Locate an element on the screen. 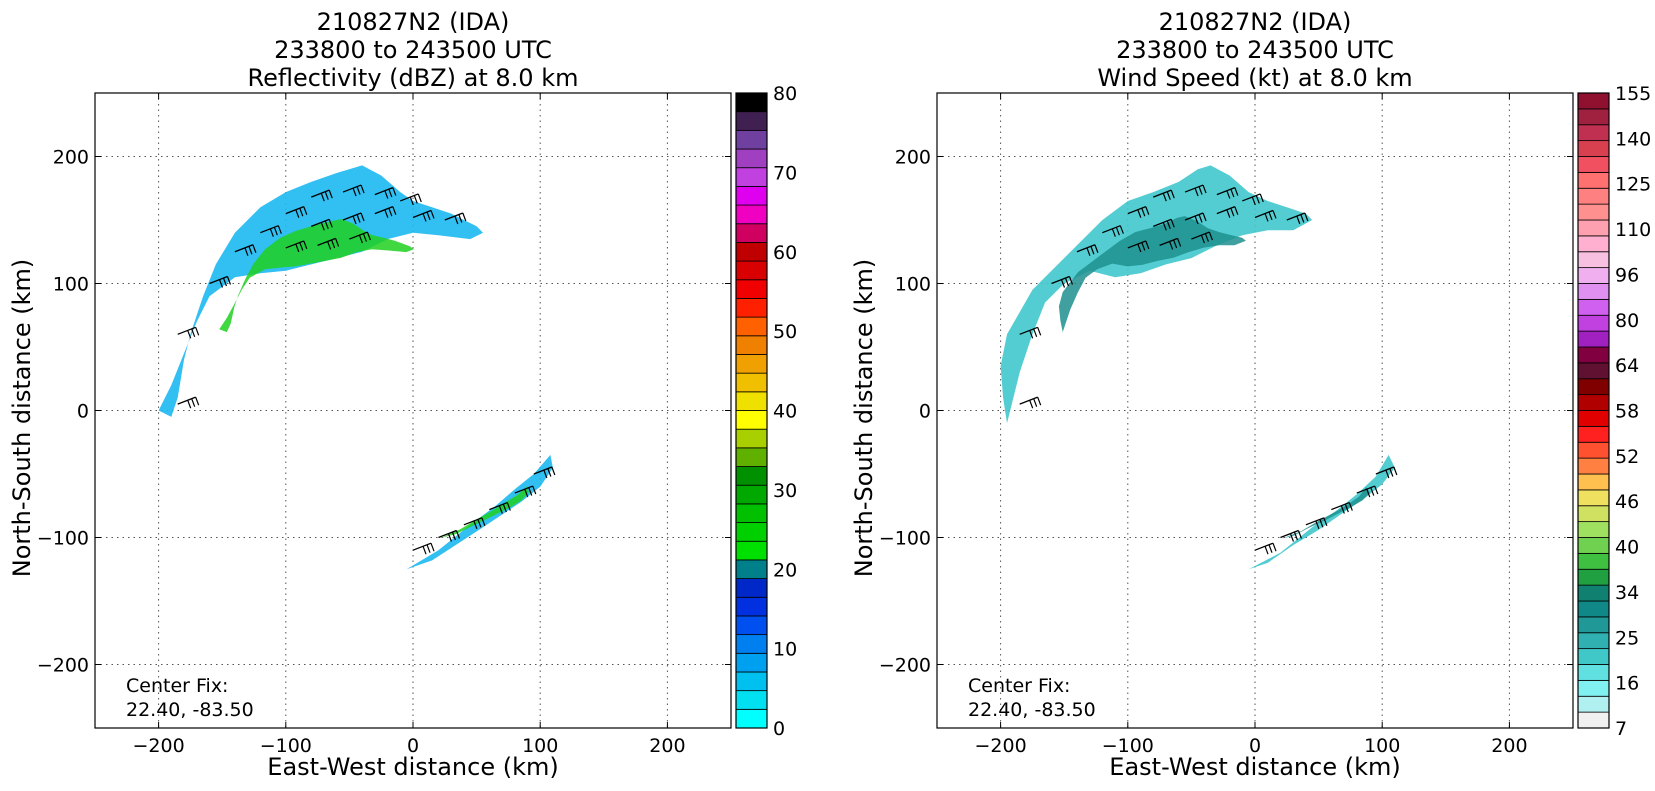  x-tick-label: 0 is located at coordinates (1255, 746).